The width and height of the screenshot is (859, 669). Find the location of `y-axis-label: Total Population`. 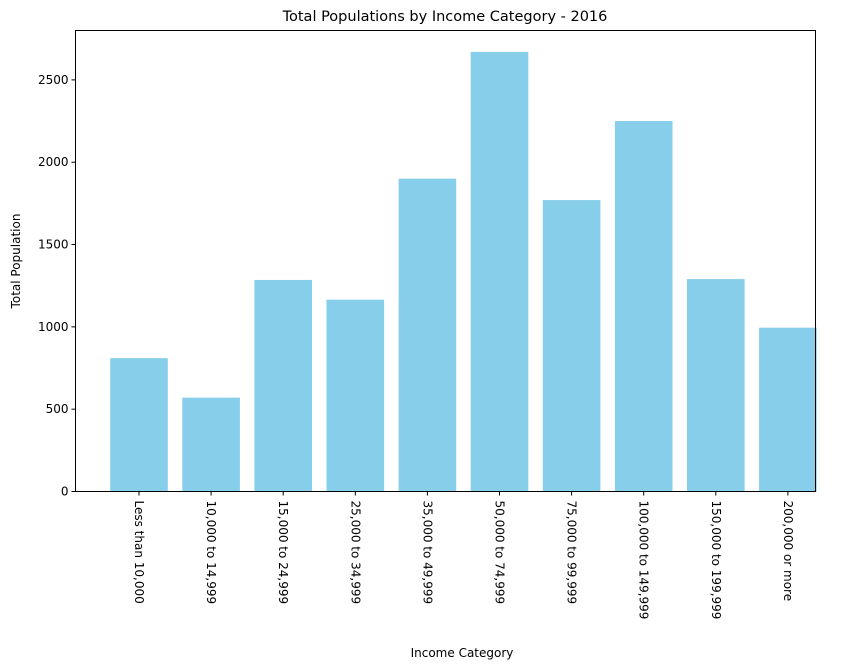

y-axis-label: Total Population is located at coordinates (16, 262).